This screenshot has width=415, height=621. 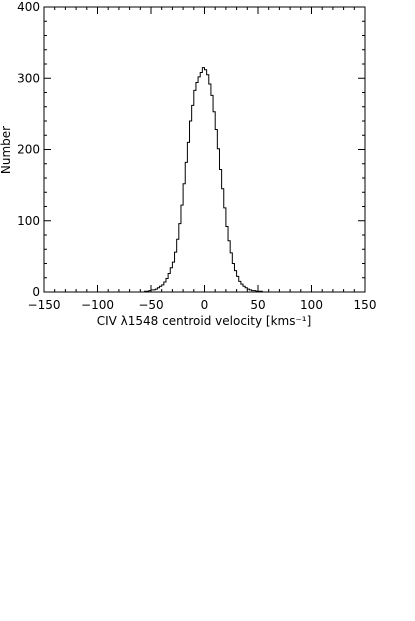 What do you see at coordinates (28, 221) in the screenshot?
I see `y-tick-label: 100` at bounding box center [28, 221].